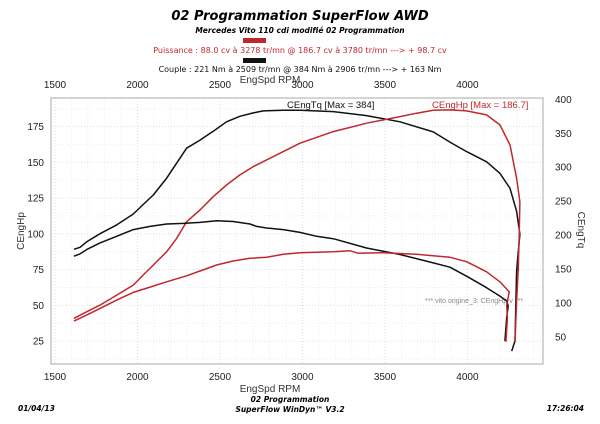 The height and width of the screenshot is (424, 600). What do you see at coordinates (254, 40) in the screenshot?
I see `power-swatch` at bounding box center [254, 40].